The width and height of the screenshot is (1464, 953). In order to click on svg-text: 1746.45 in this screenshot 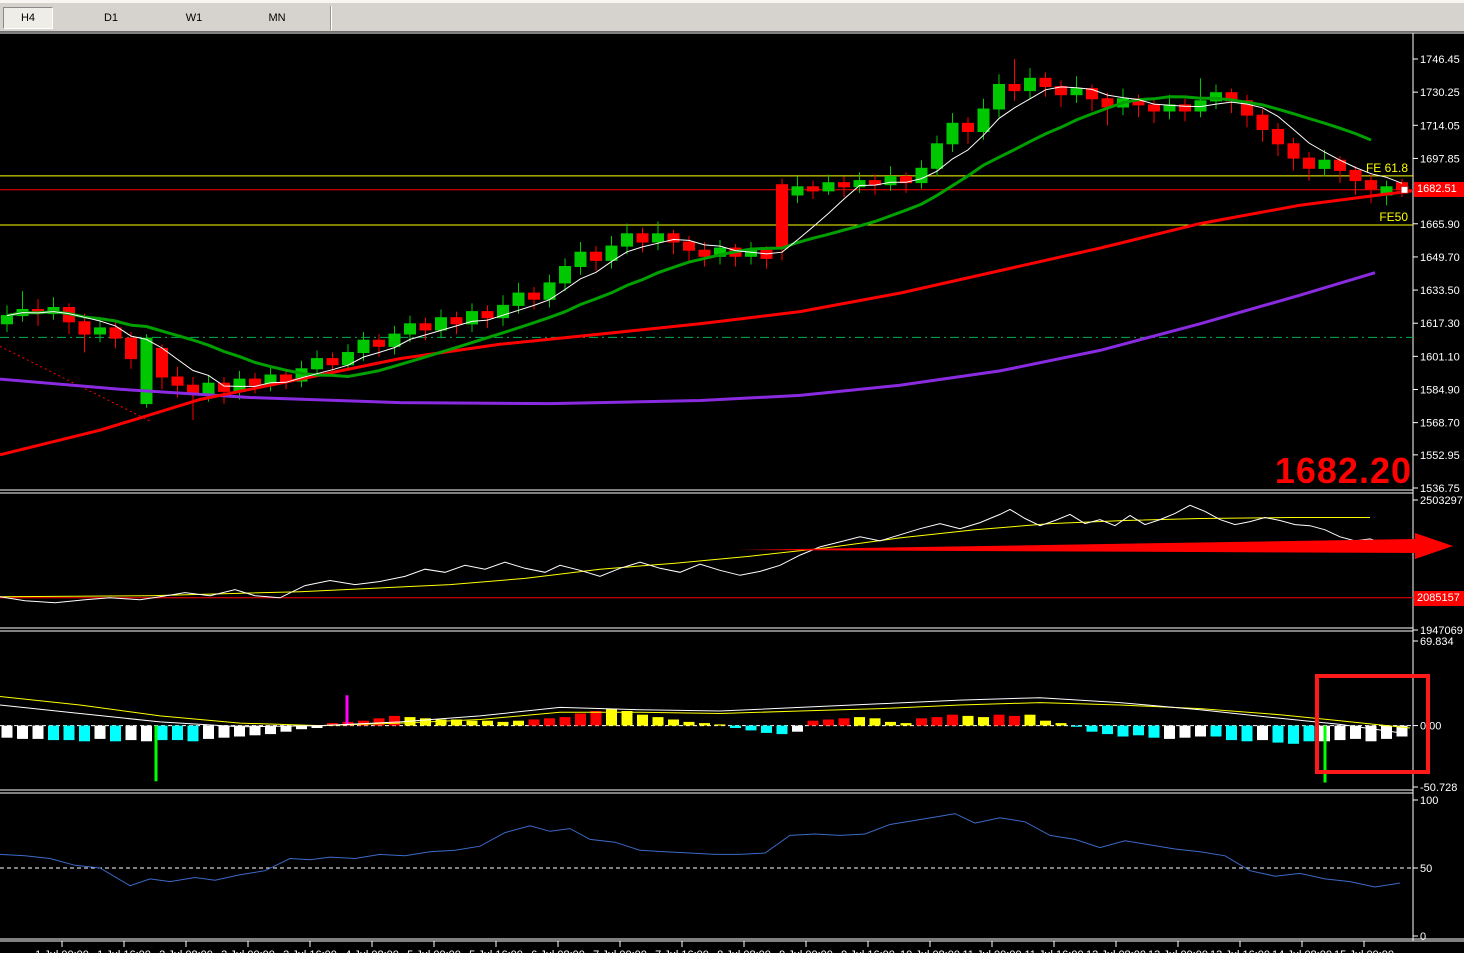, I will do `click(1440, 60)`.